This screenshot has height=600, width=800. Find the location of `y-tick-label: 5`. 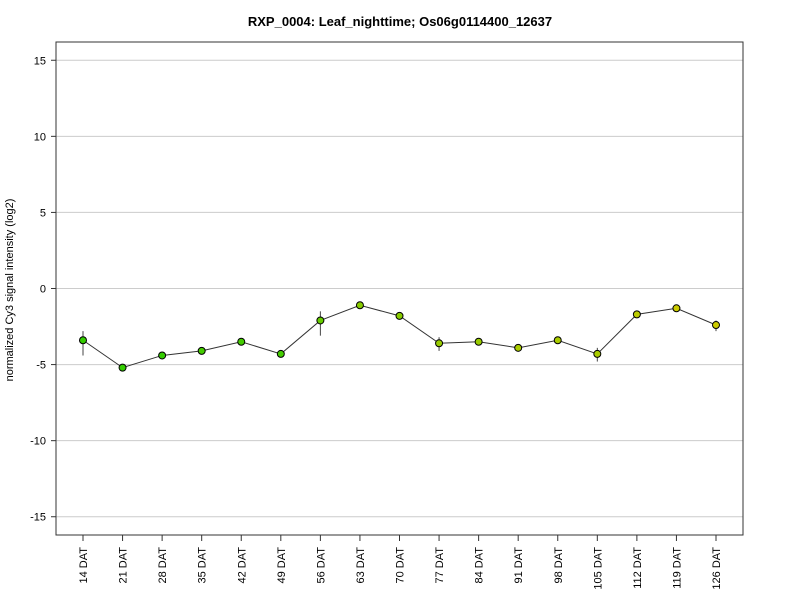

y-tick-label: 5 is located at coordinates (43, 213).